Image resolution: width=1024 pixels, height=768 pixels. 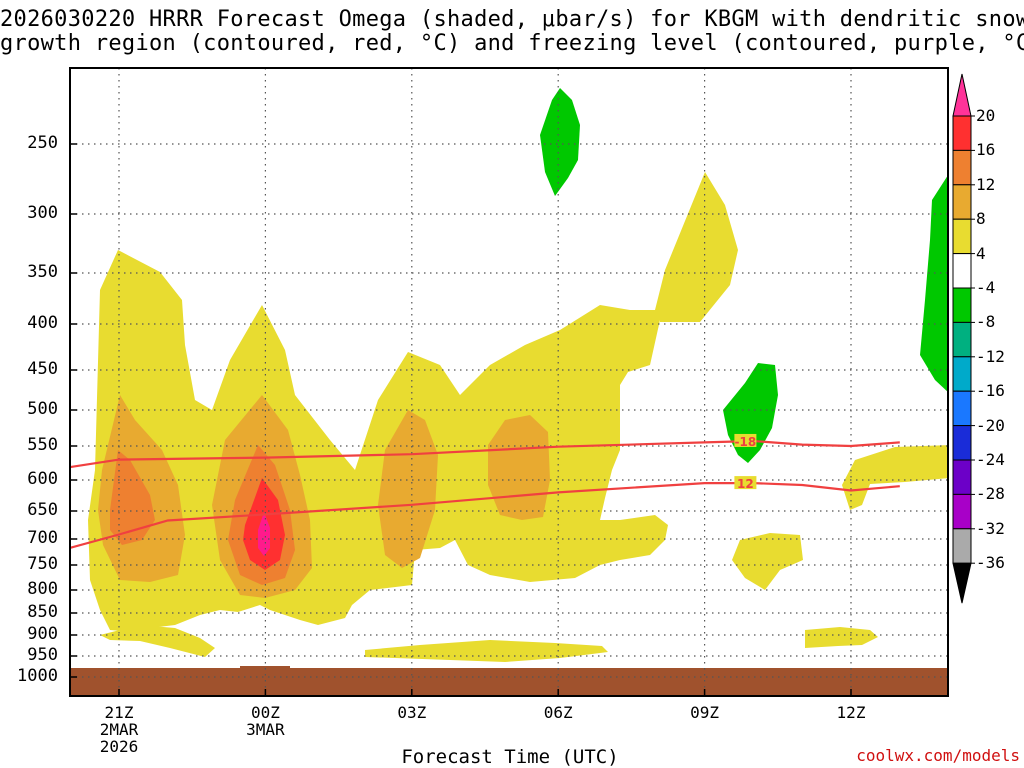 I want to click on colorbar-label: -36, so click(x=990, y=563).